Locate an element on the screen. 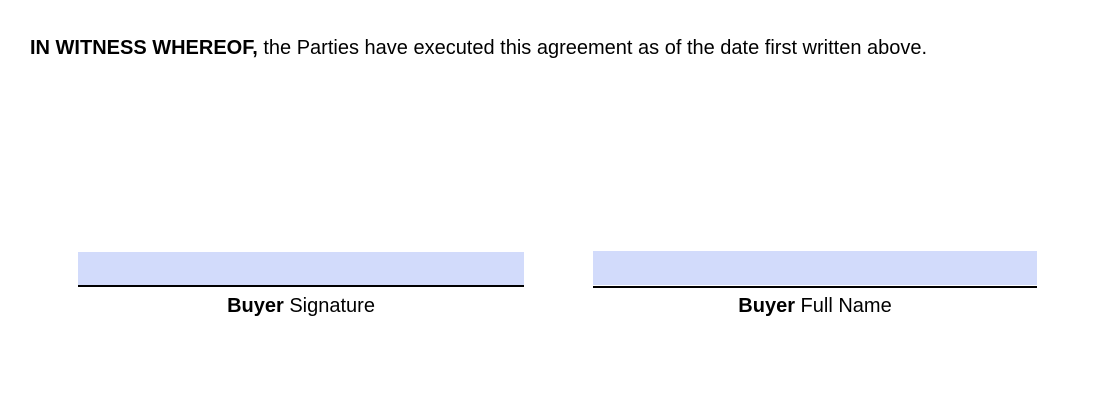  buyer-full-name-role: Buyer is located at coordinates (766, 306).